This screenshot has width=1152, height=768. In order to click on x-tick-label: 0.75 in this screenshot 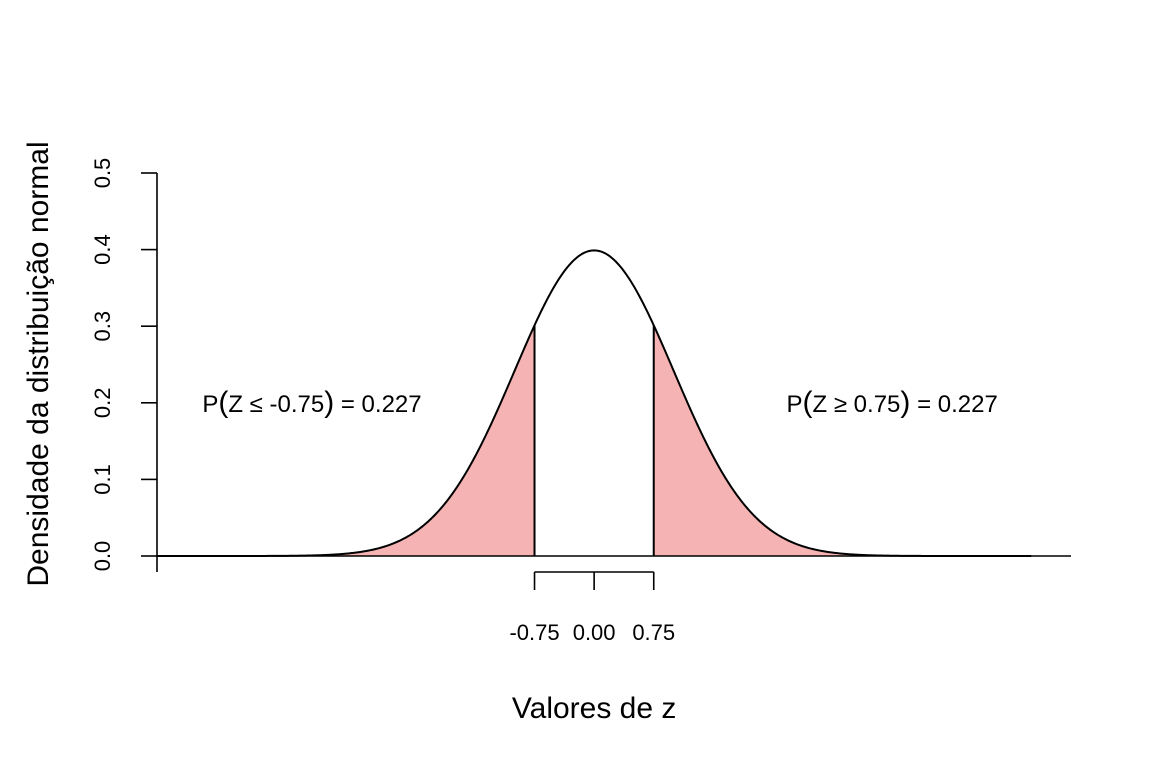, I will do `click(653, 632)`.